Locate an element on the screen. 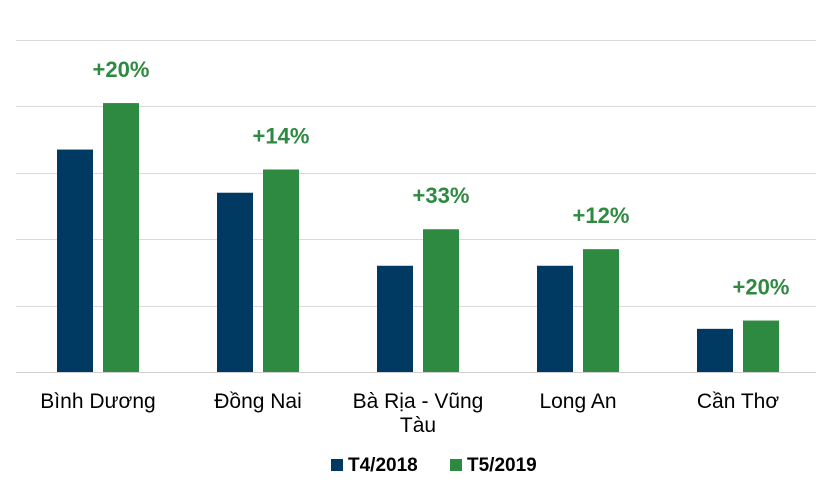  legend-label-2: T5/2019 is located at coordinates (502, 465).